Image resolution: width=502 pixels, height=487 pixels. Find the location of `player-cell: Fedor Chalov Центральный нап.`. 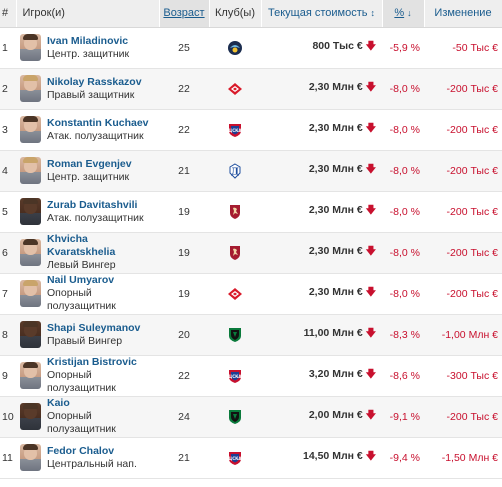

player-cell: Fedor Chalov Центральный нап. is located at coordinates (87, 457).